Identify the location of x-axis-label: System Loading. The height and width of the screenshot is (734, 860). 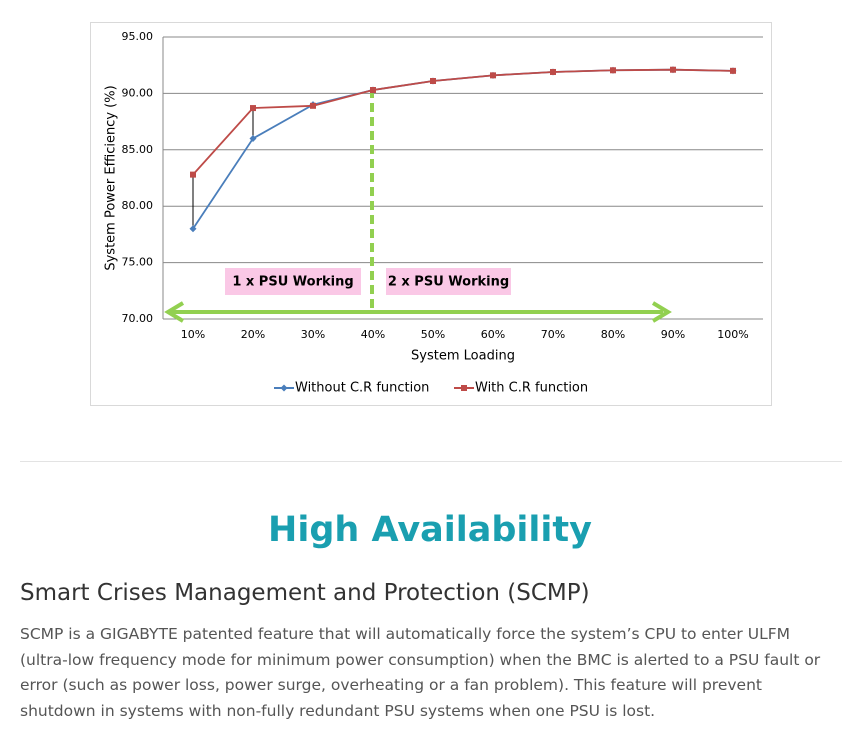
(463, 356).